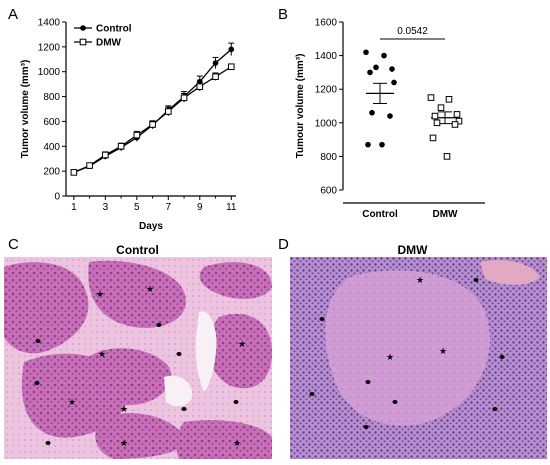 This screenshot has height=465, width=550. What do you see at coordinates (51, 172) in the screenshot?
I see `y-tick-label: 200` at bounding box center [51, 172].